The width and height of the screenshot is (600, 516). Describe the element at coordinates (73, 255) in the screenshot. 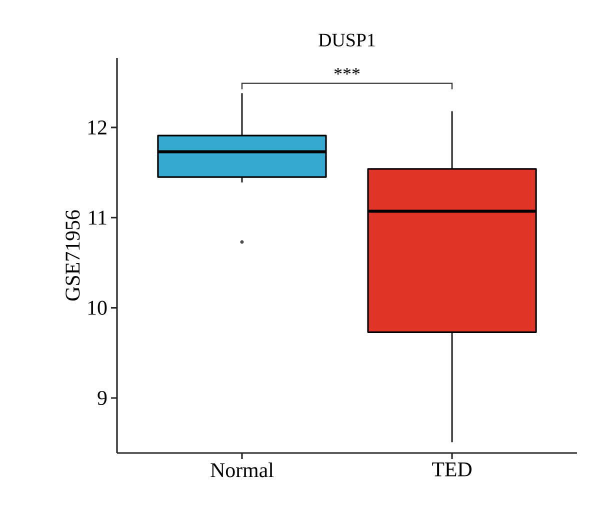

I see `y-axis-title: GSE71956` at that location.